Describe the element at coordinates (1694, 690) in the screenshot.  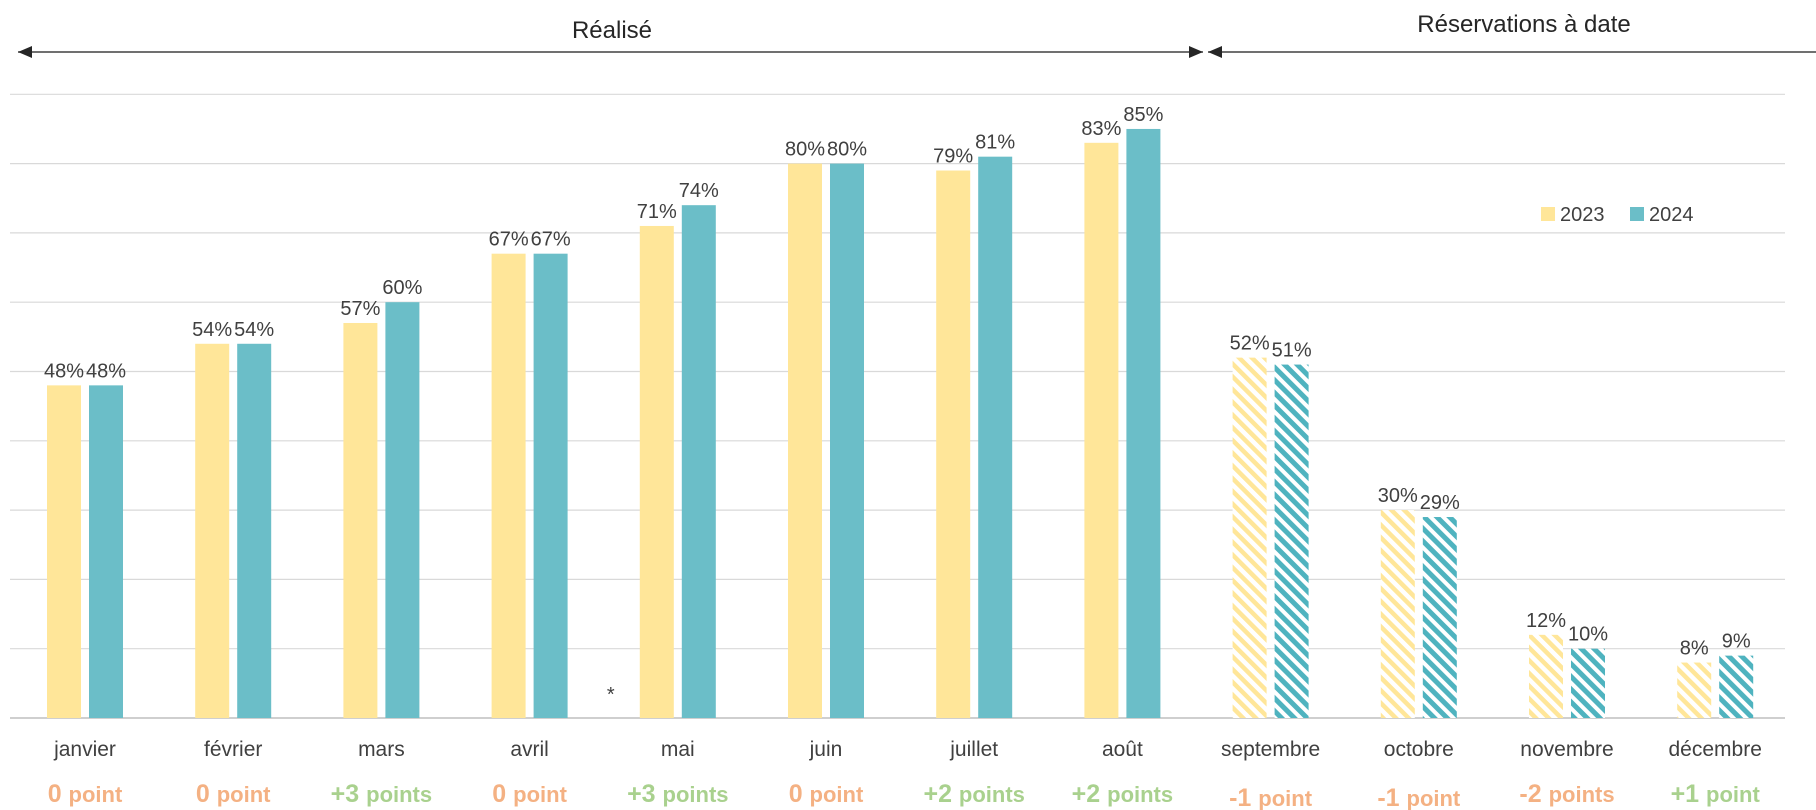
I see `bar-2023-decembre` at that location.